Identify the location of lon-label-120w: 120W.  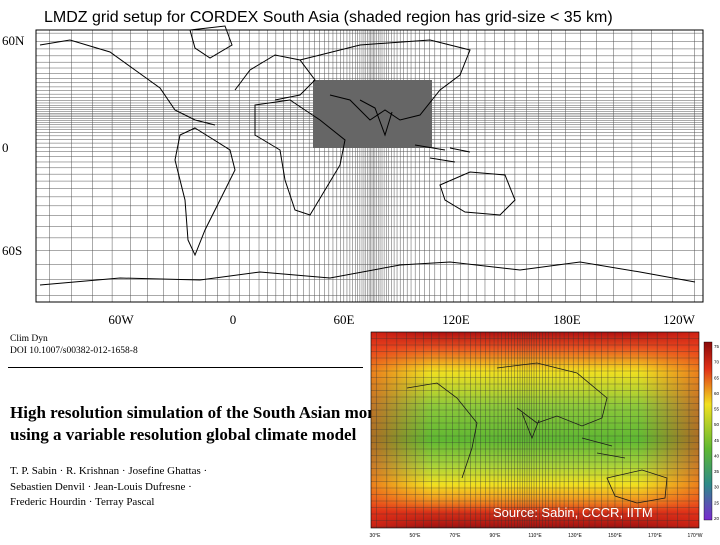
(679, 319).